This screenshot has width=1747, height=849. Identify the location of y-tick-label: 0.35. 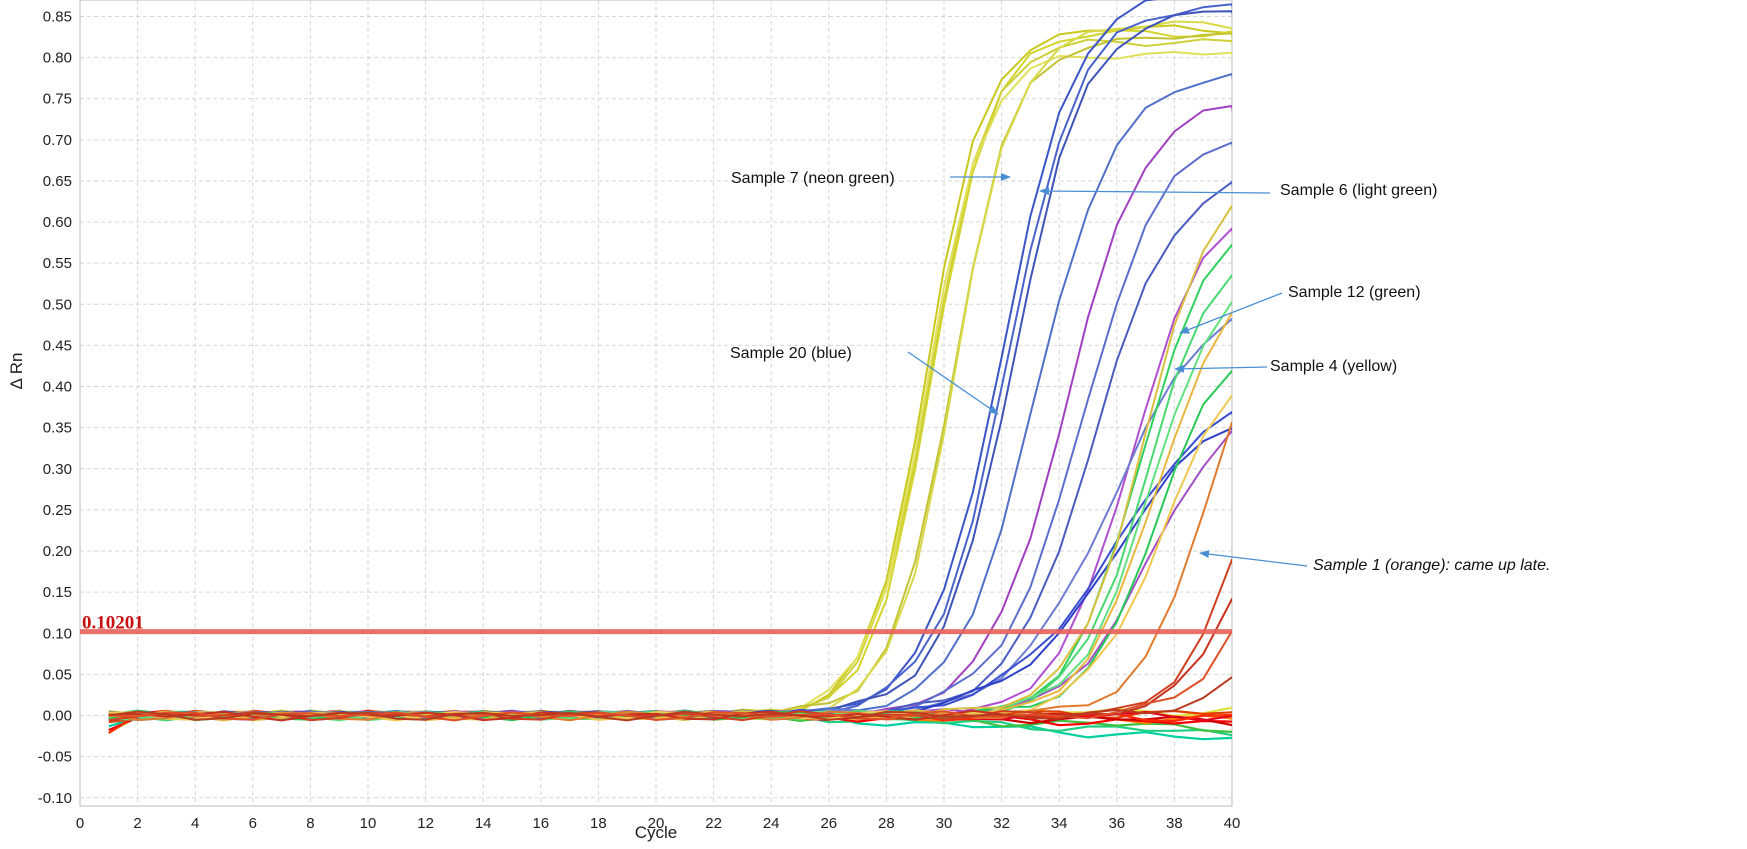
(57, 428).